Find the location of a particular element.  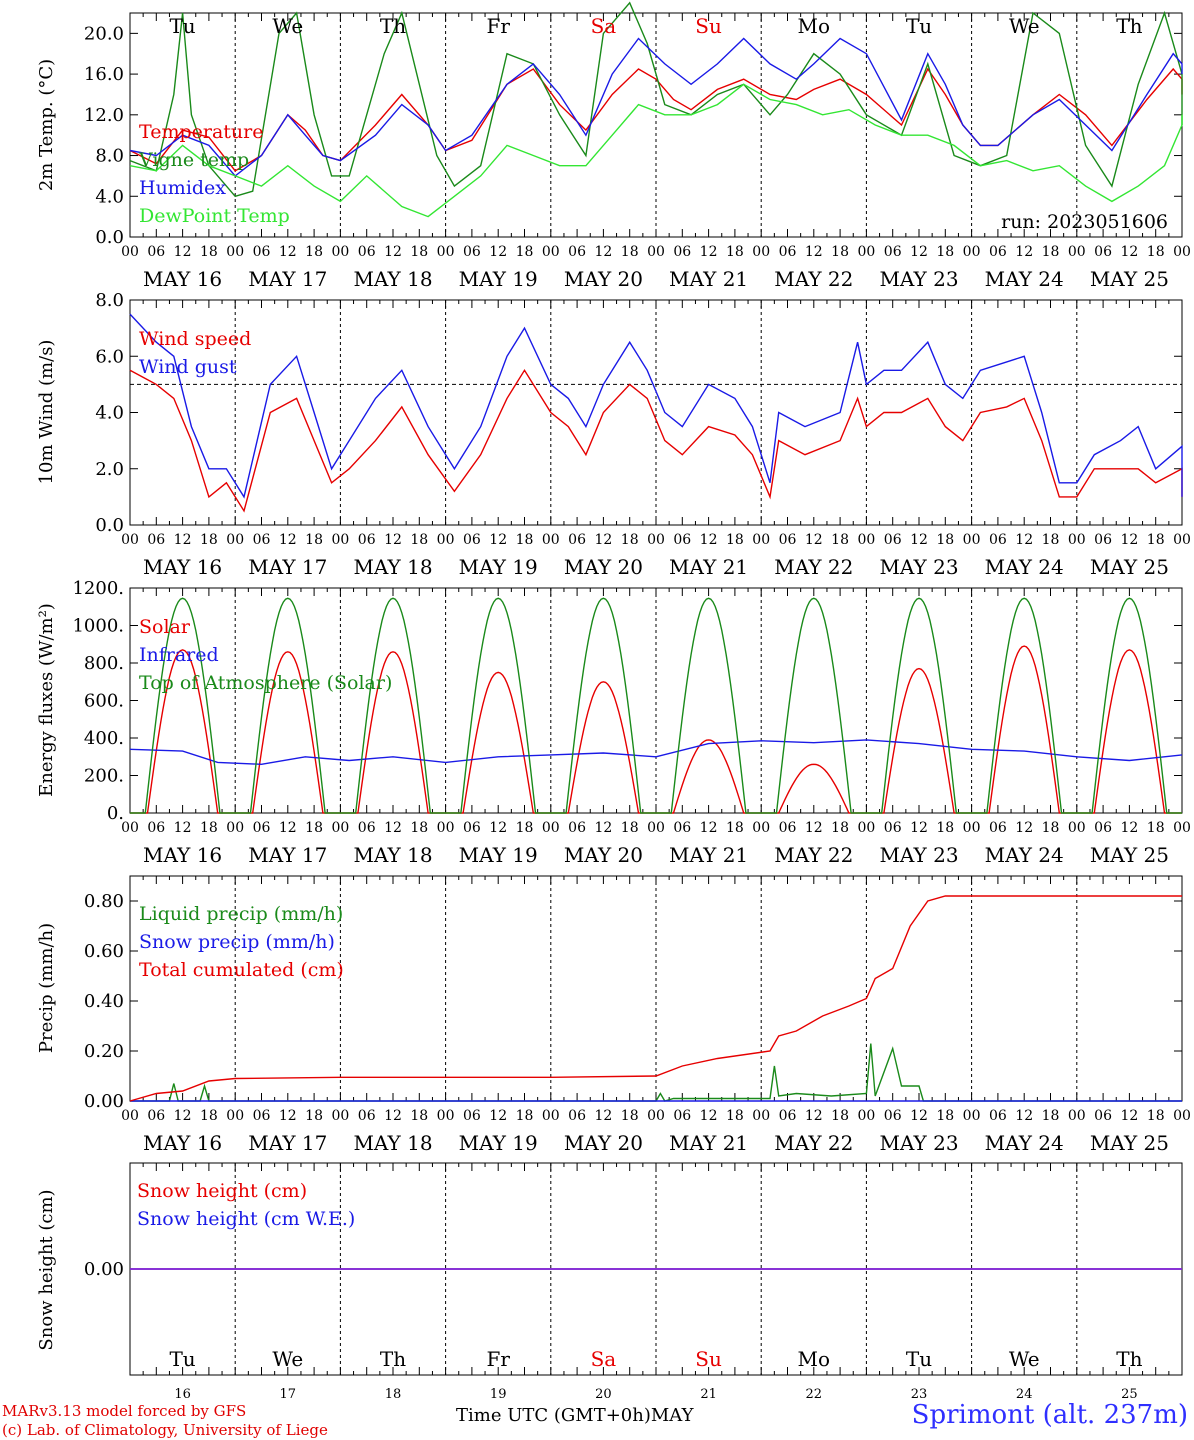

legend-entry: Vigne temp is located at coordinates (193, 160).